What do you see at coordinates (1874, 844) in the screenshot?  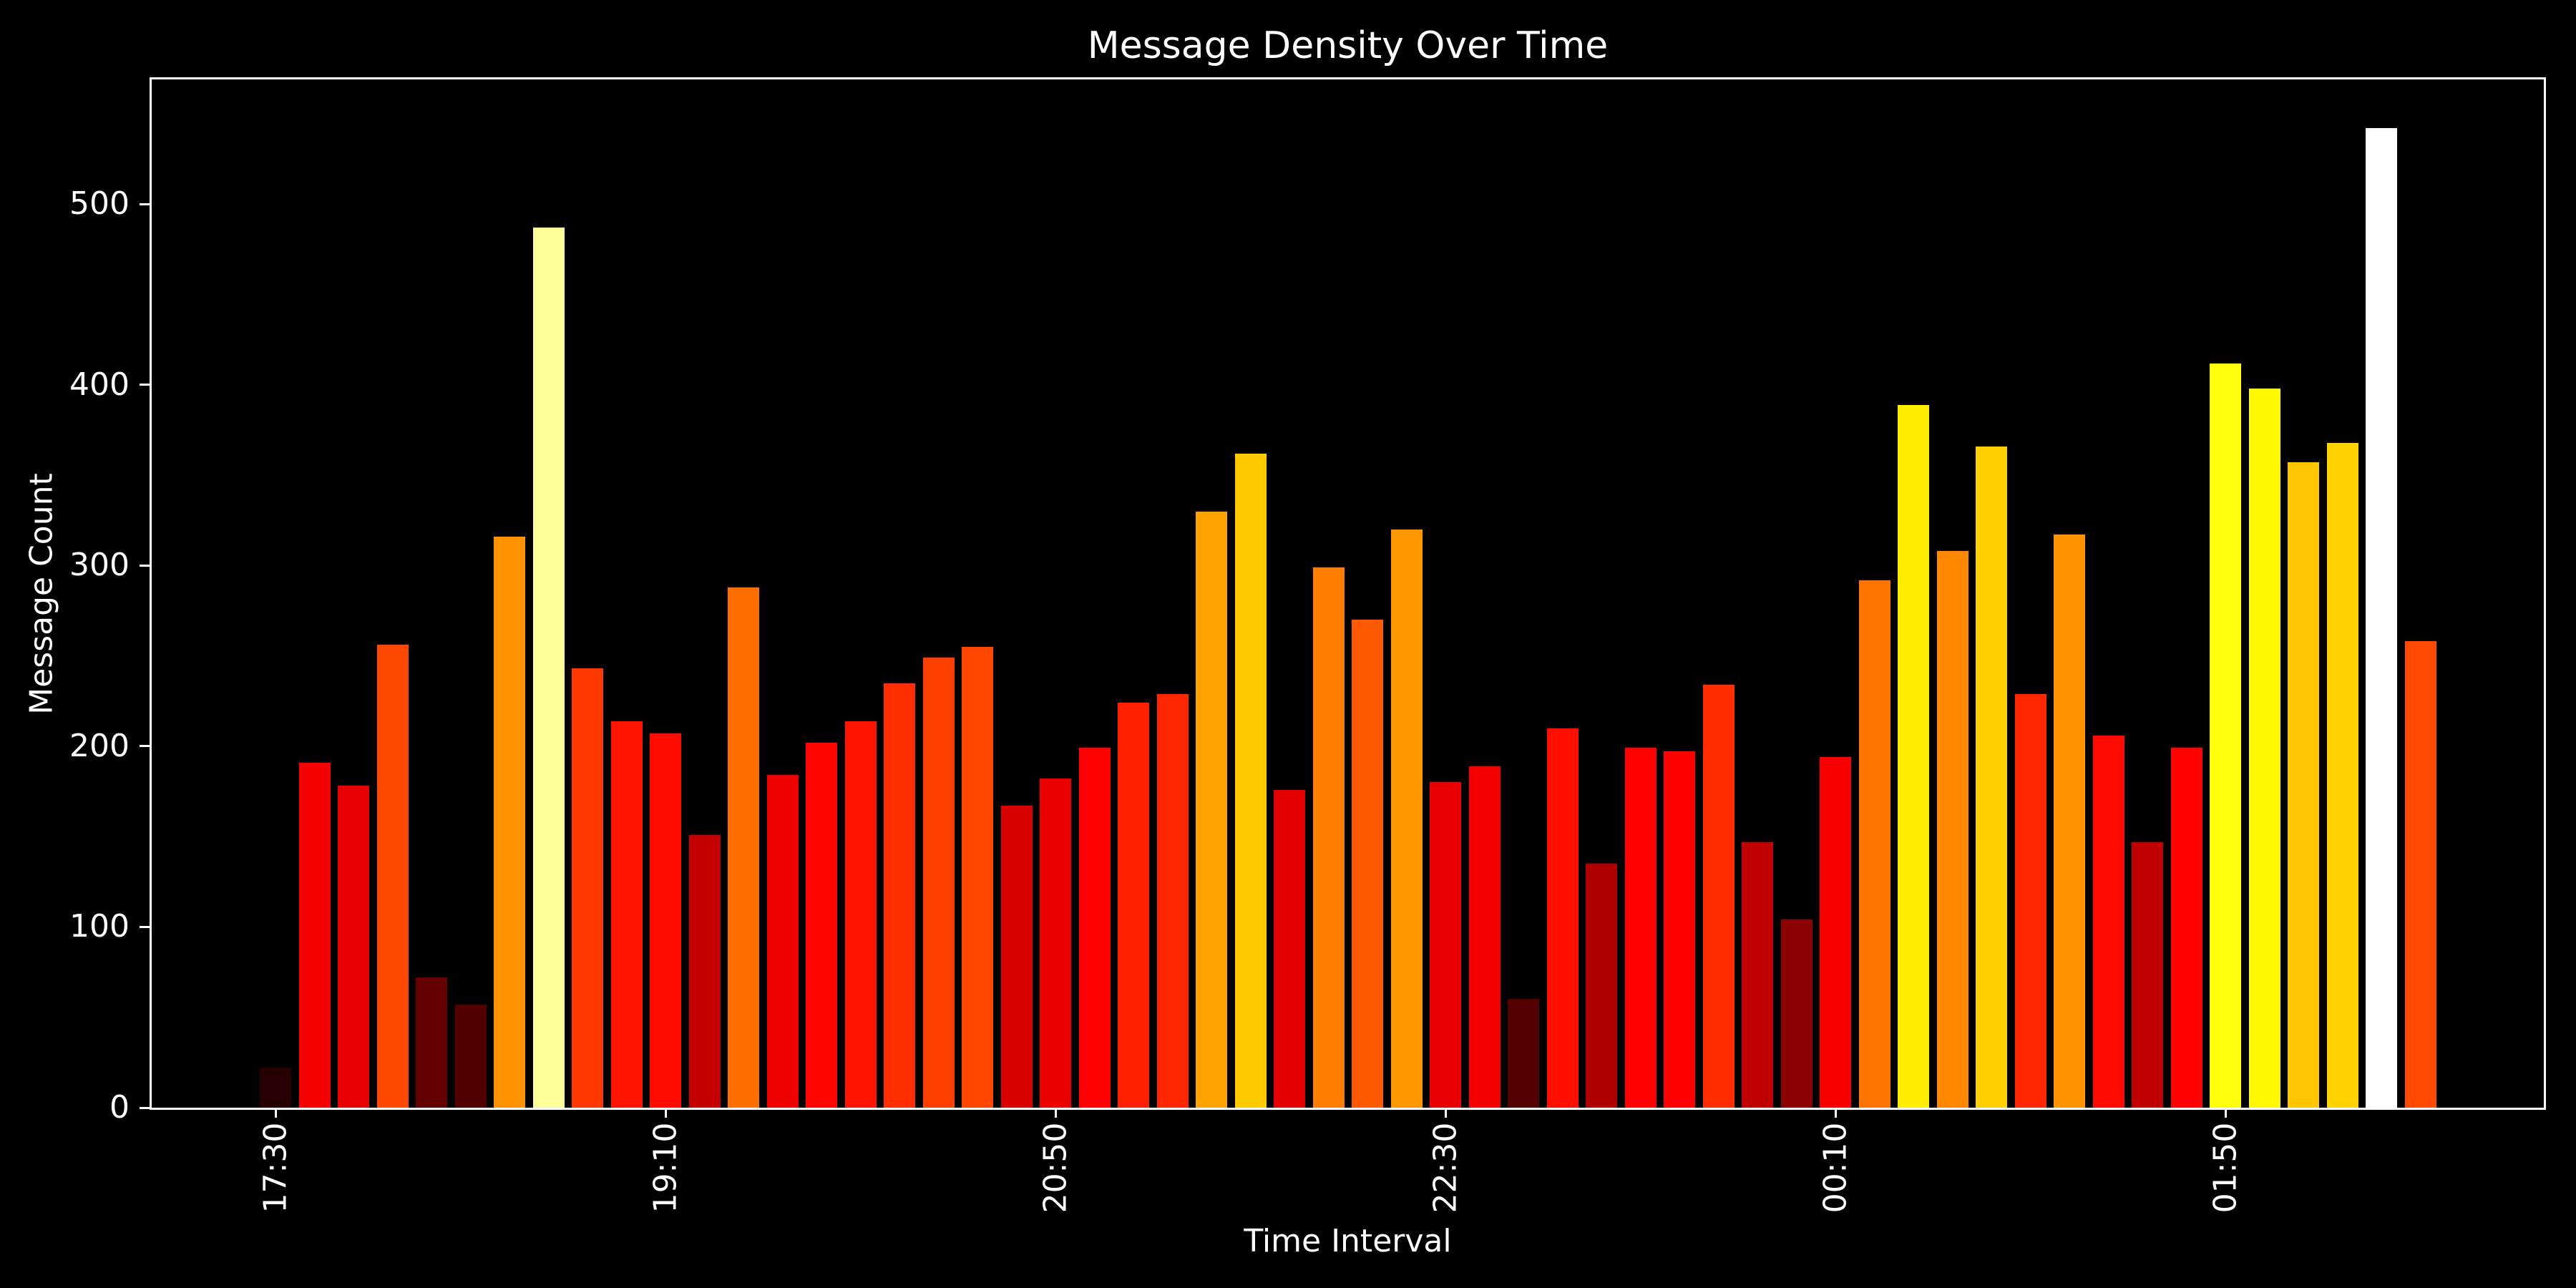 I see `bar-00:20` at bounding box center [1874, 844].